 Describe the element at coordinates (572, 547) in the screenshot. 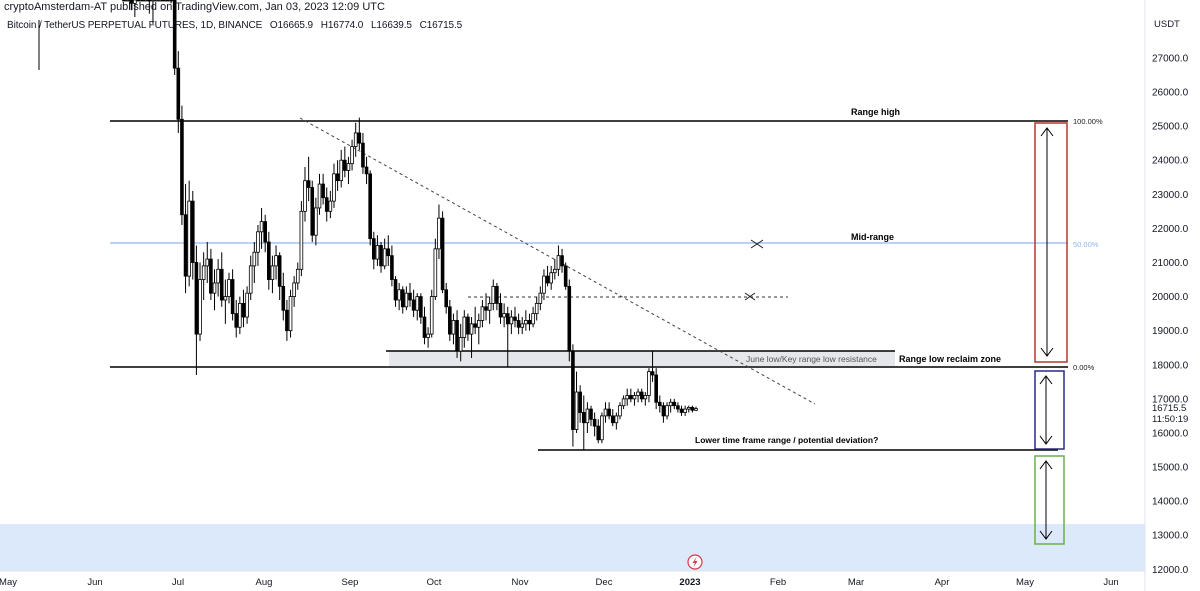

I see `bottom-highlight-band` at that location.